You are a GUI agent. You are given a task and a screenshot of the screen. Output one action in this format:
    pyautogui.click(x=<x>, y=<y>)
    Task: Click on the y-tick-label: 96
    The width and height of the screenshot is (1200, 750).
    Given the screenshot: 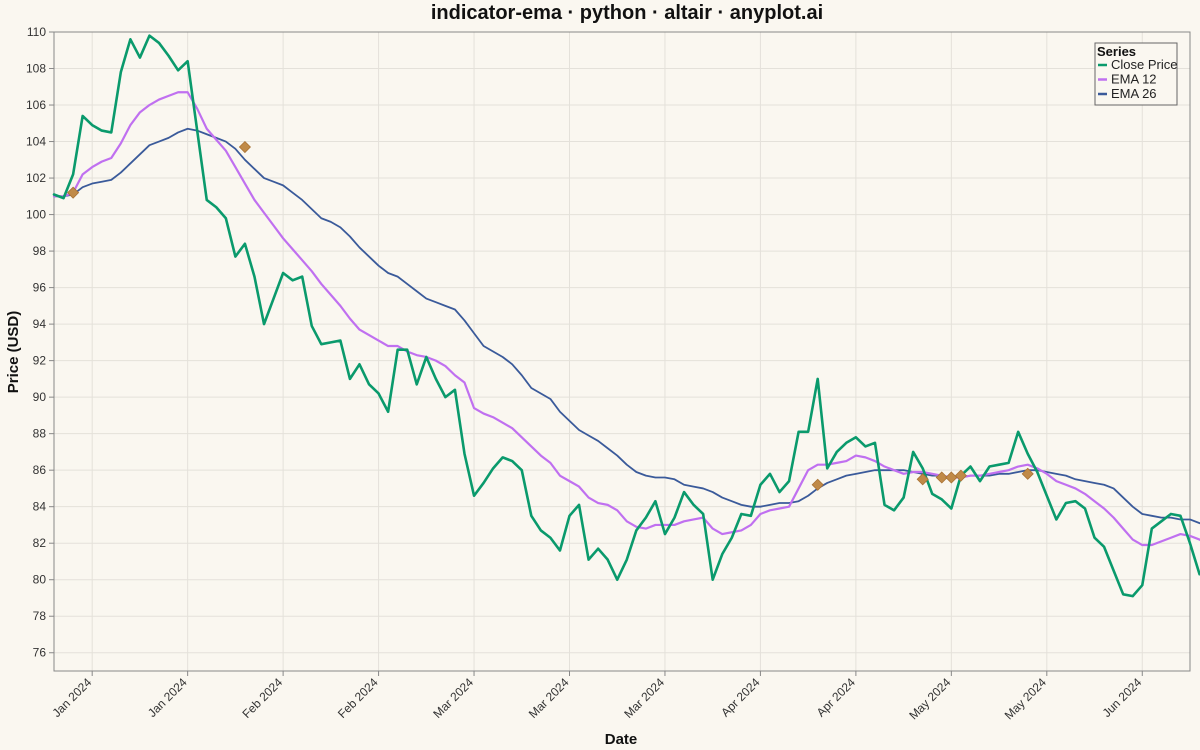 What is the action you would take?
    pyautogui.click(x=40, y=288)
    